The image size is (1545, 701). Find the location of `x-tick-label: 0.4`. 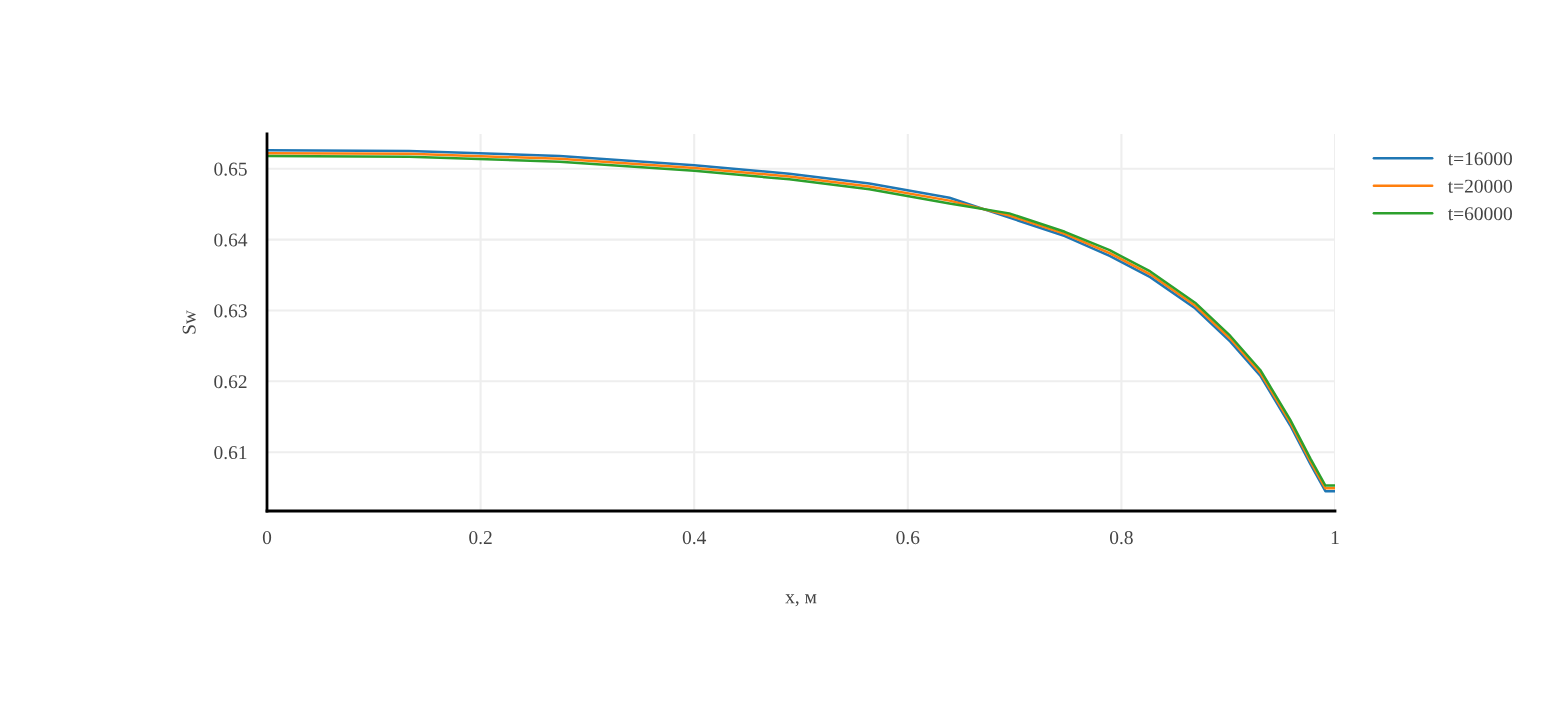

x-tick-label: 0.4 is located at coordinates (694, 538).